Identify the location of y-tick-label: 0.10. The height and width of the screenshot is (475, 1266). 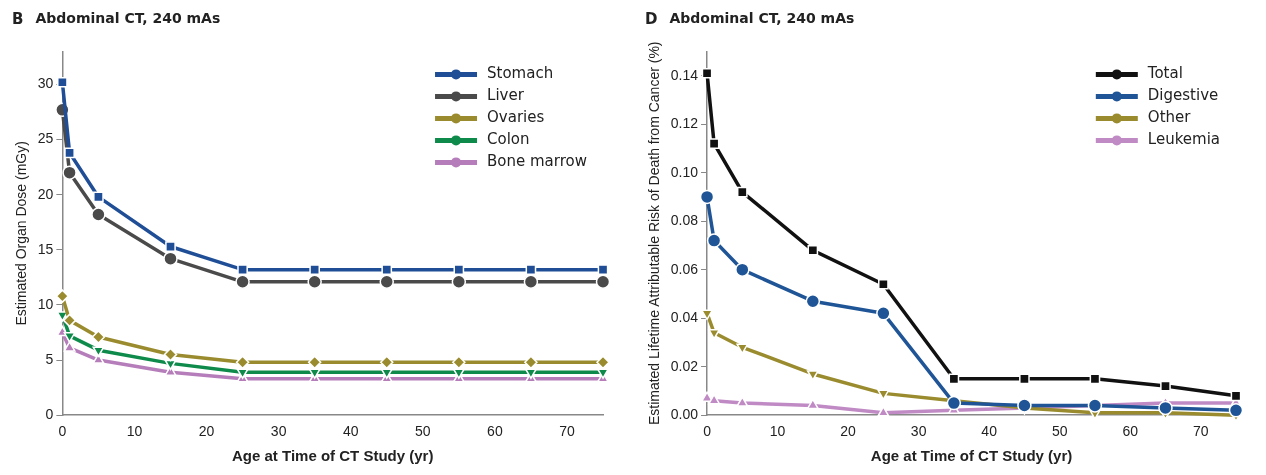
(684, 171).